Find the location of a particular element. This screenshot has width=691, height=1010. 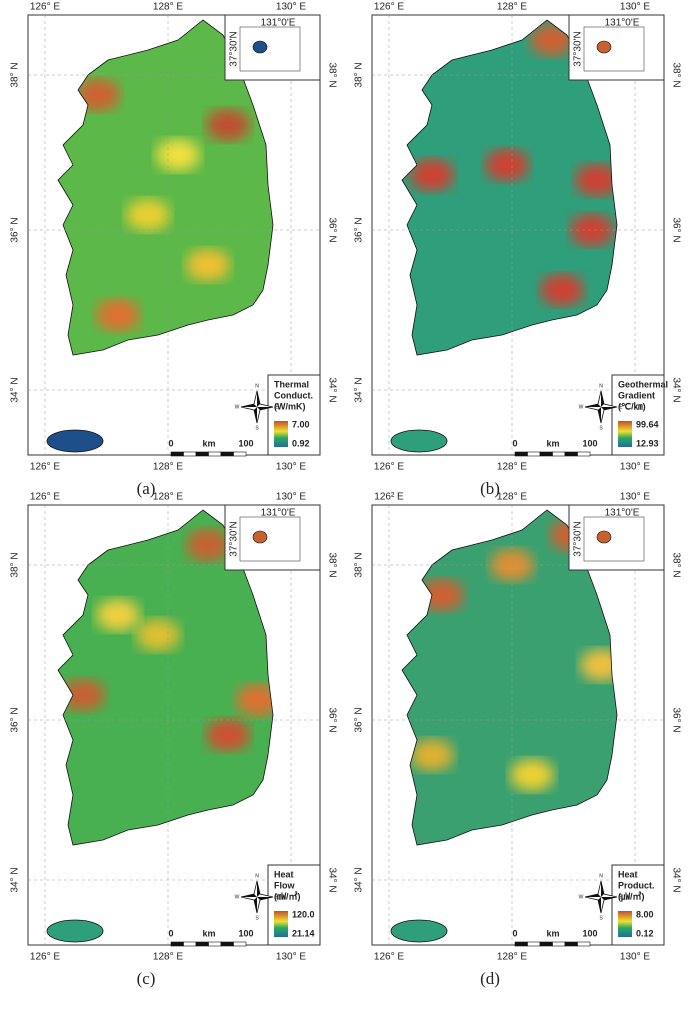

legend-title: Flow is located at coordinates (284, 885).